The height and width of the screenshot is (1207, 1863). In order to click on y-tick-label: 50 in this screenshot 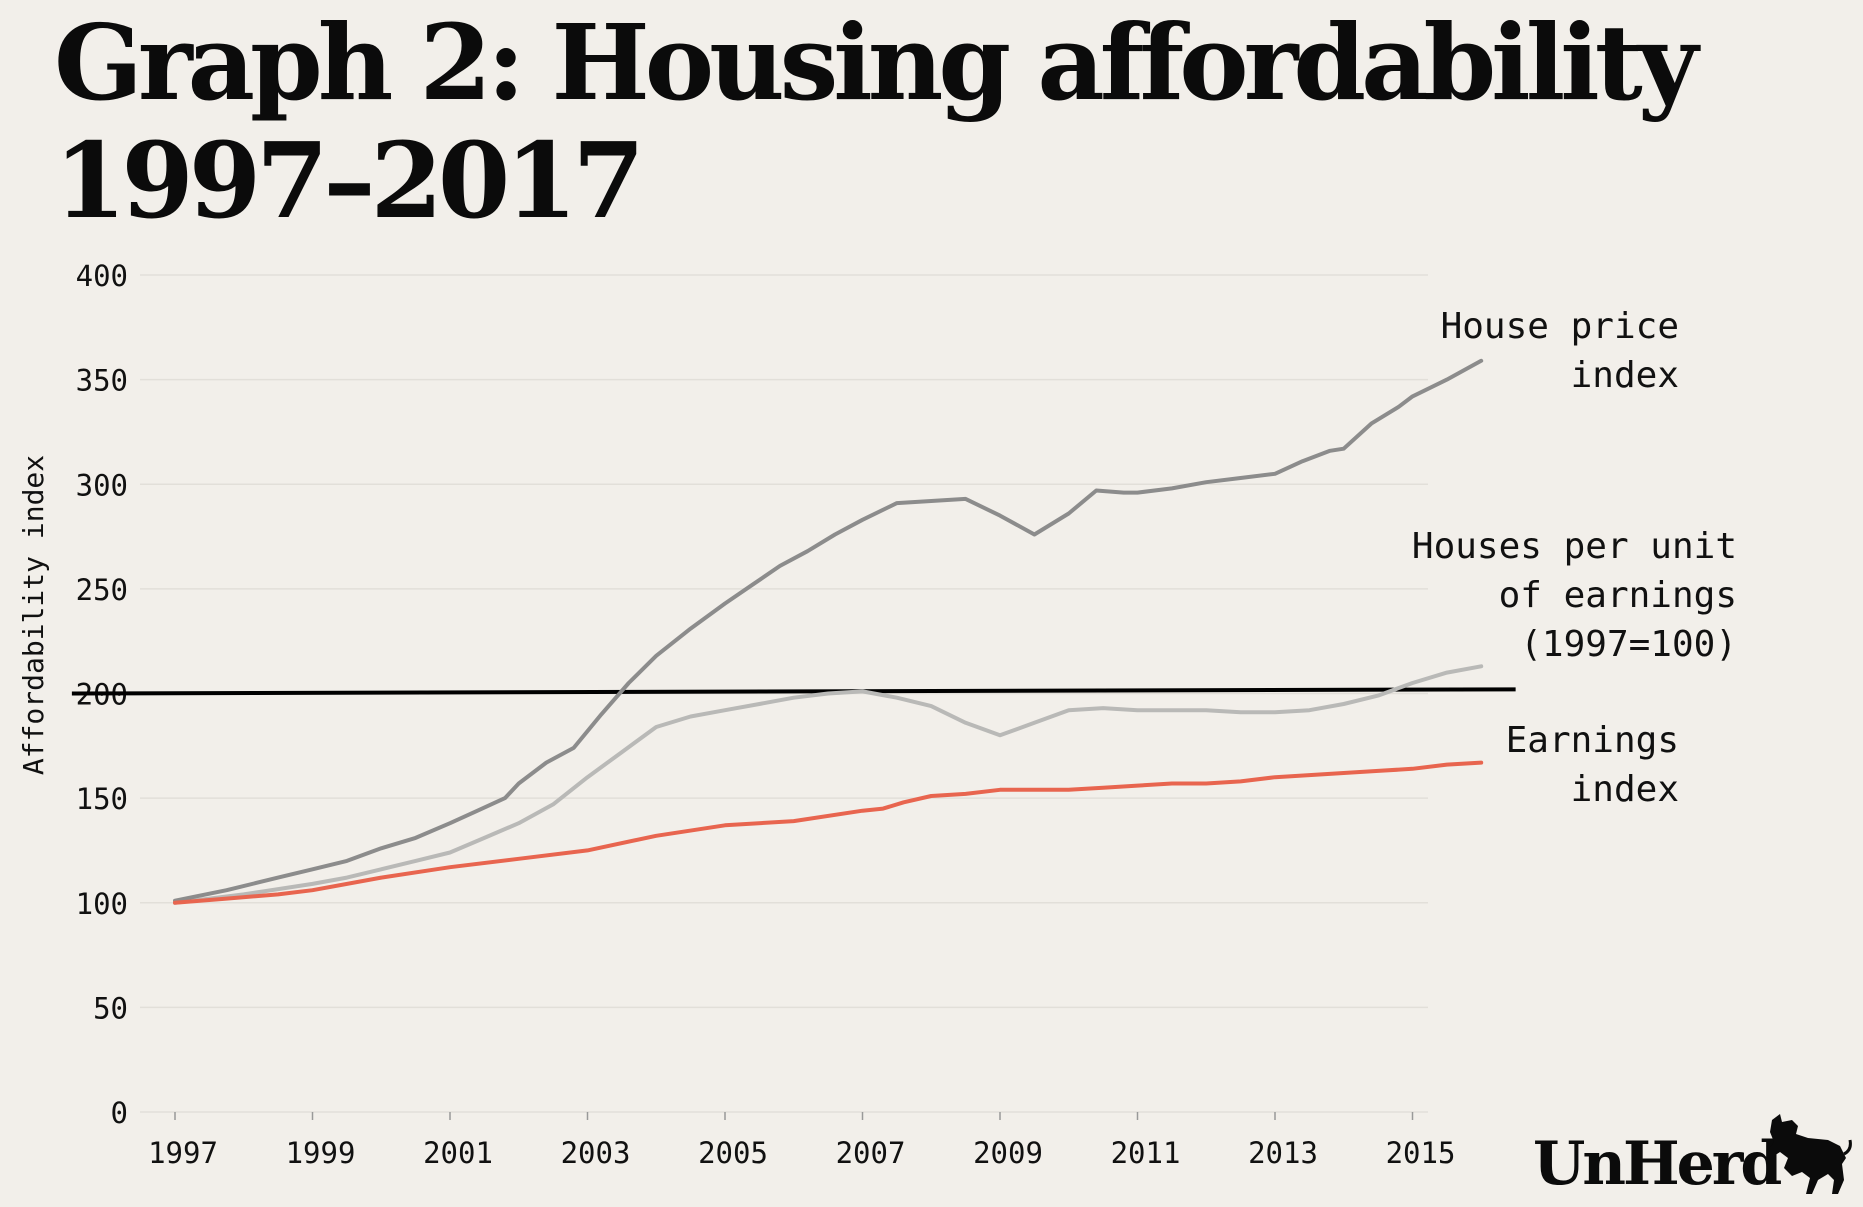, I will do `click(110, 1008)`.